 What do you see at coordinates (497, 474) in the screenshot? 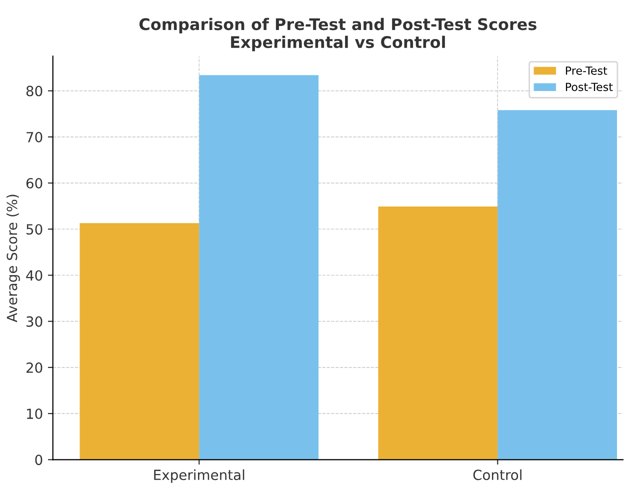
I see `x-tick-label: Control` at bounding box center [497, 474].